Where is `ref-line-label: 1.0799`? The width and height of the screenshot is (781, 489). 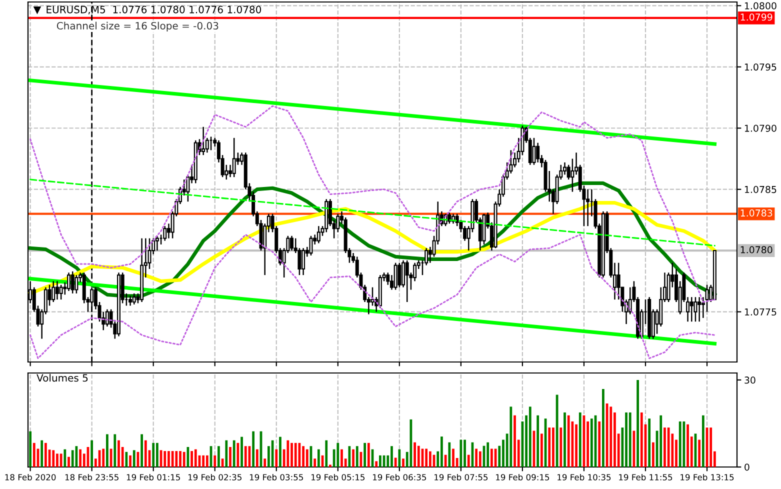
ref-line-label: 1.0799 is located at coordinates (756, 17).